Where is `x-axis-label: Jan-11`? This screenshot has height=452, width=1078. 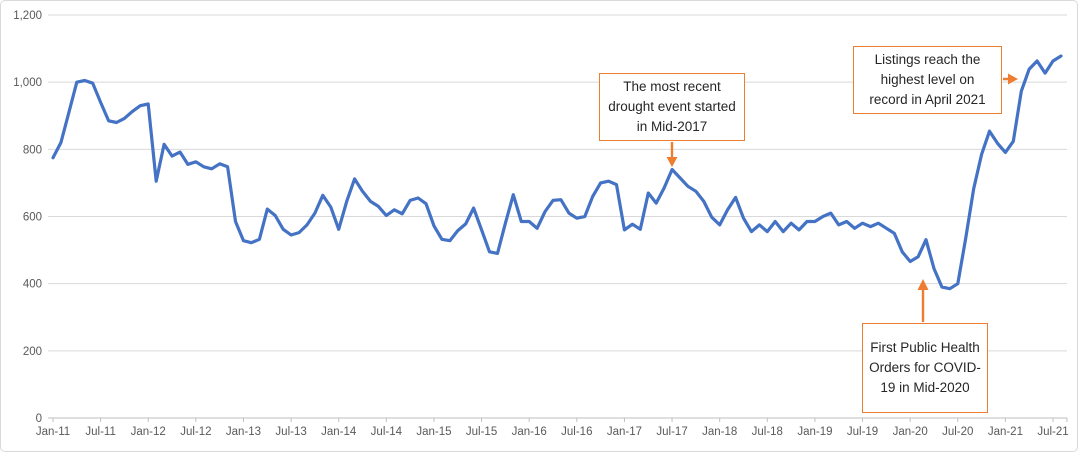 x-axis-label: Jan-11 is located at coordinates (53, 432).